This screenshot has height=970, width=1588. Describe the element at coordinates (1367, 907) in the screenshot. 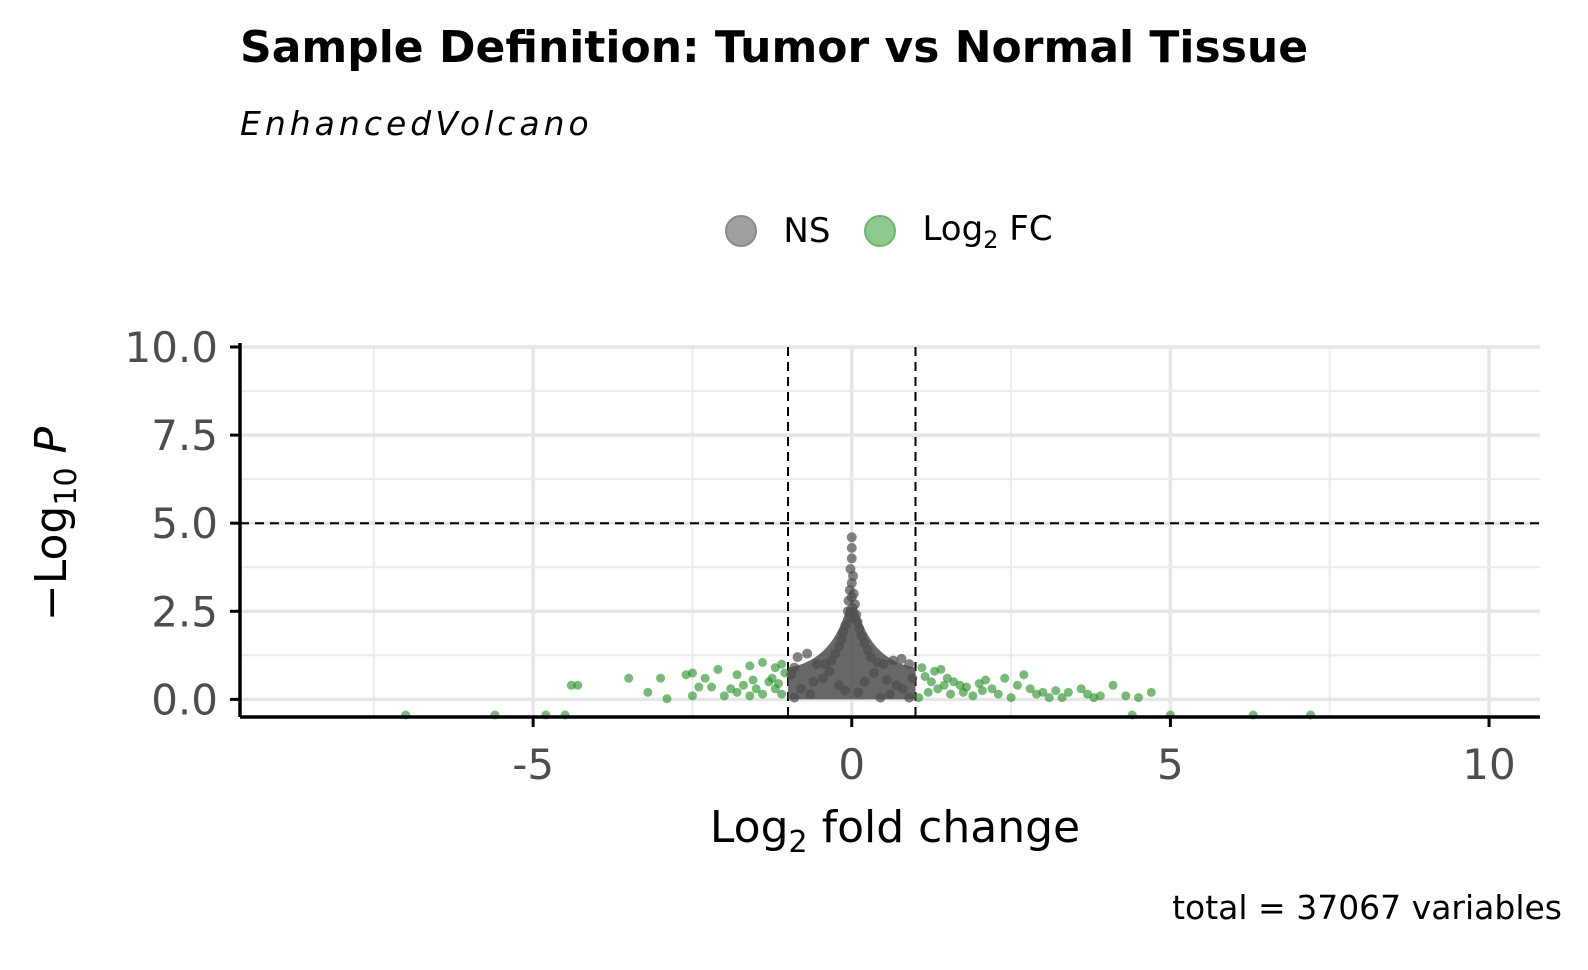

I see `chart-caption: total = 37067 variables` at that location.